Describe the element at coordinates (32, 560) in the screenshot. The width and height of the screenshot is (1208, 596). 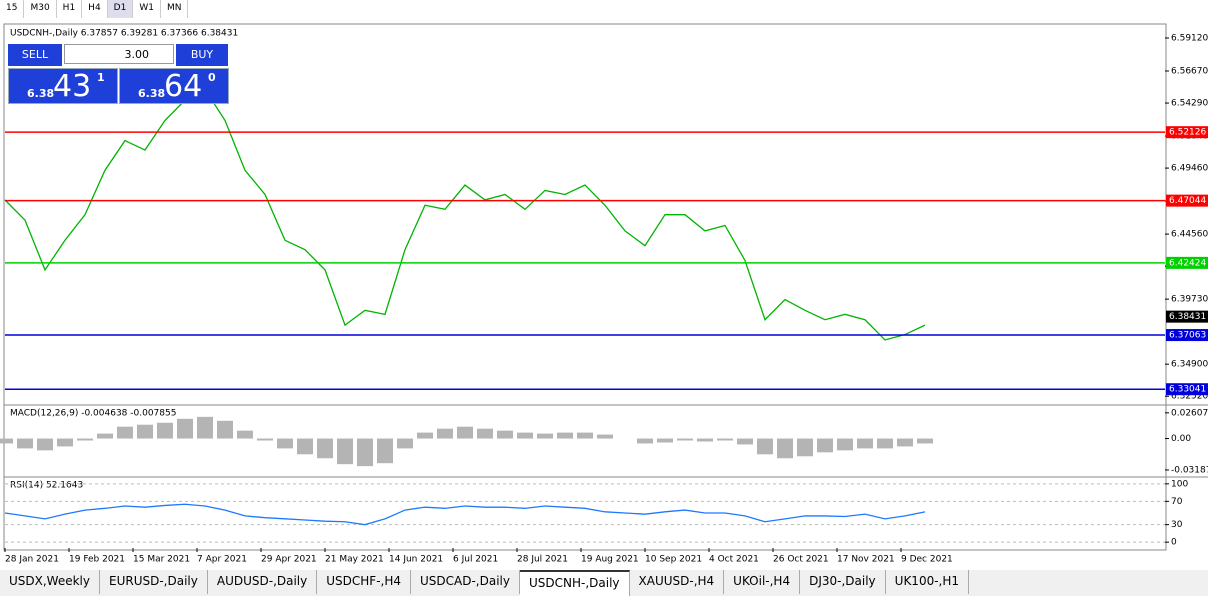
I see `x-tick-label: 28 Jan 2021` at that location.